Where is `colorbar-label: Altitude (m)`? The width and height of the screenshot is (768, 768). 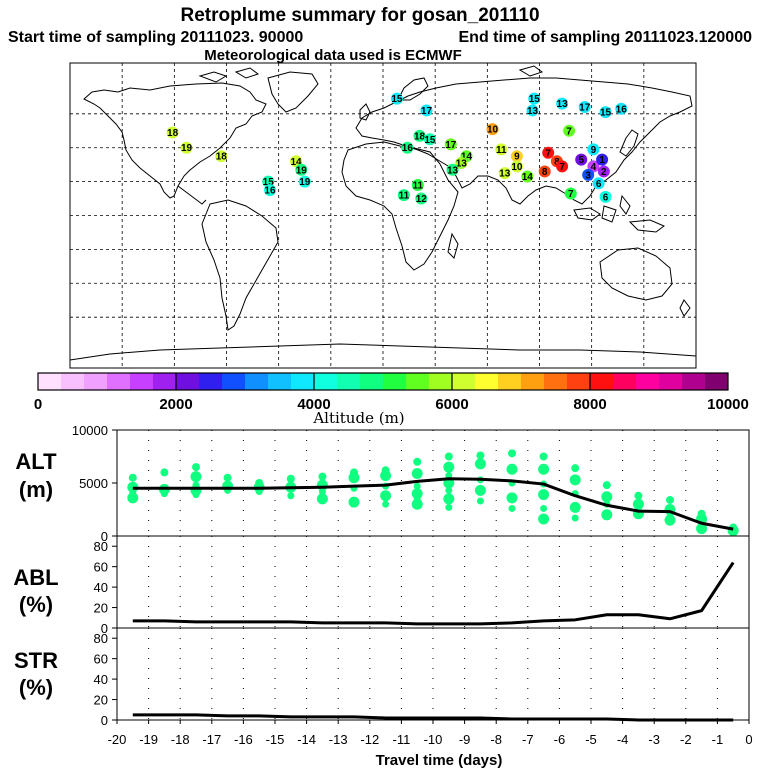
colorbar-label: Altitude (m) is located at coordinates (358, 418).